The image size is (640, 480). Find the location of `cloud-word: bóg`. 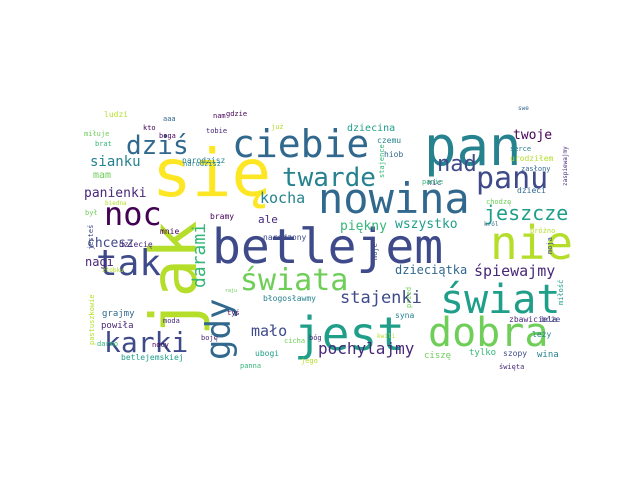

cloud-word: bóg is located at coordinates (315, 338).